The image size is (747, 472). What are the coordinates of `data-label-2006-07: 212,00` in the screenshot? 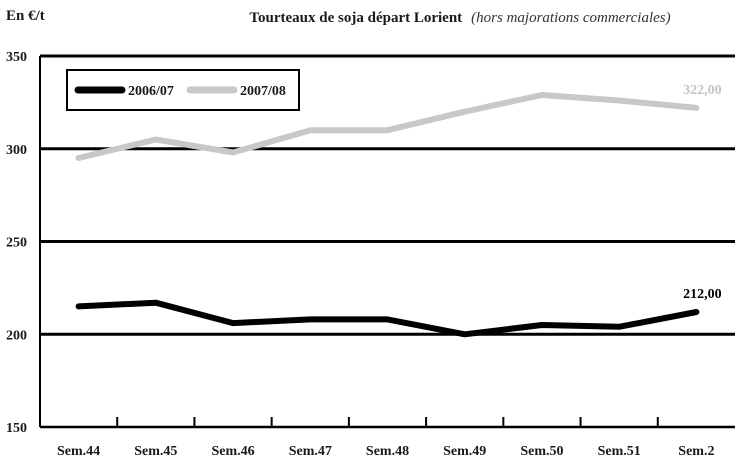 It's located at (702, 294).